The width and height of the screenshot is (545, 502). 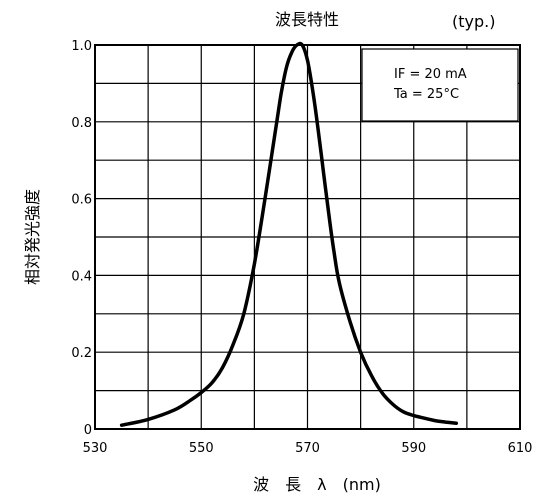 I want to click on x-tick-label: 590, so click(x=413, y=448).